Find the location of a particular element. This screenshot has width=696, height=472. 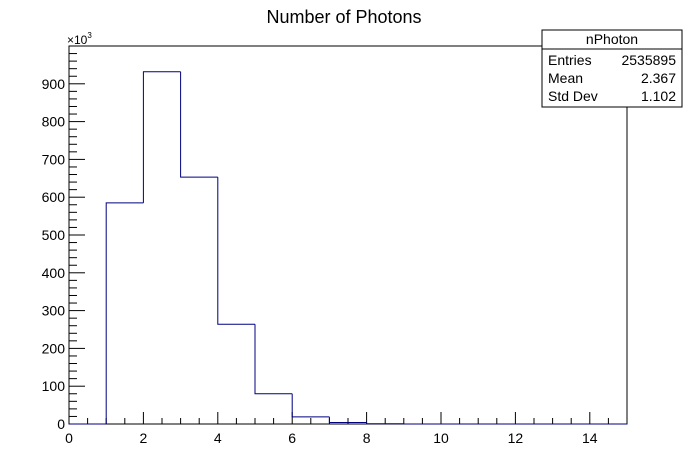

y-tick-label: 800 is located at coordinates (54, 122).